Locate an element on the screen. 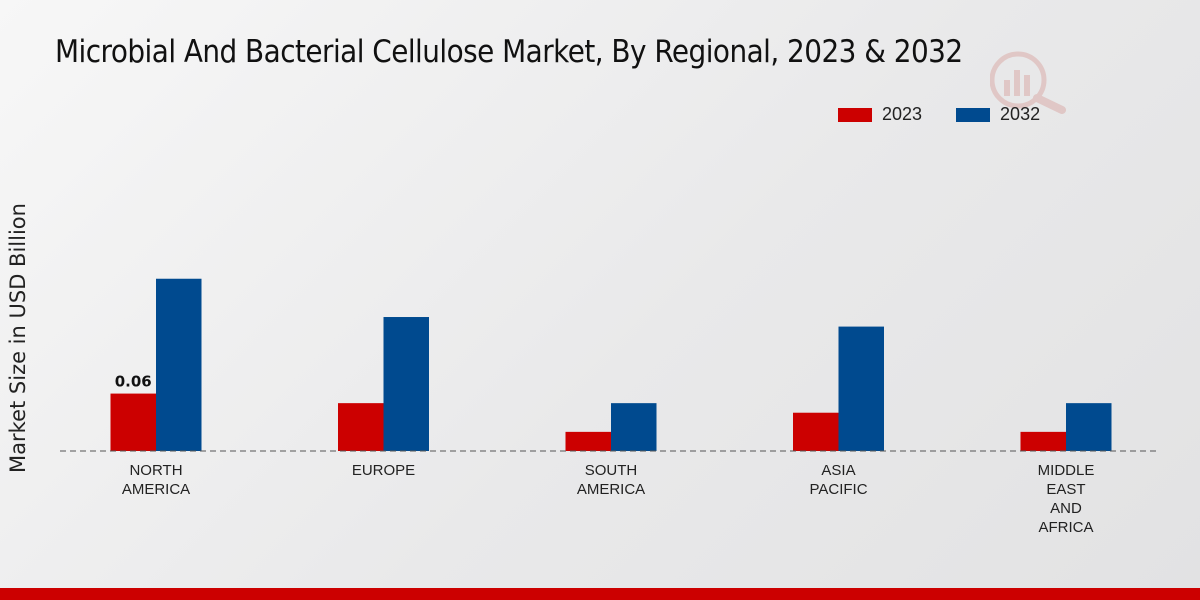 The height and width of the screenshot is (600, 1200). bar-2032-europe is located at coordinates (406, 384).